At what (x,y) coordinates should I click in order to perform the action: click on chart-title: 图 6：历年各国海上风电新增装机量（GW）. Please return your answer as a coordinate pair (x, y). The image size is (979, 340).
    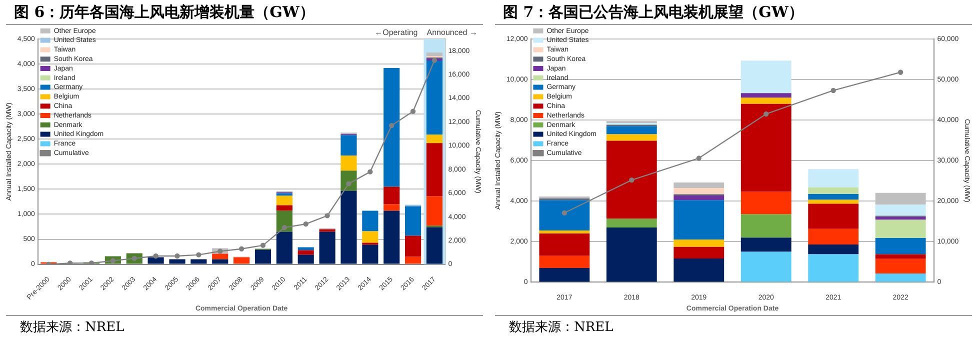
    Looking at the image, I should click on (244, 12).